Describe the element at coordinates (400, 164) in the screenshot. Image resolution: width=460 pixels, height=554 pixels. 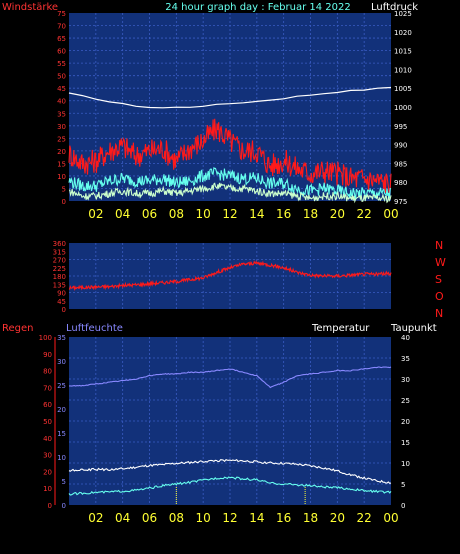
I see `y-tick-label-right: 985` at that location.